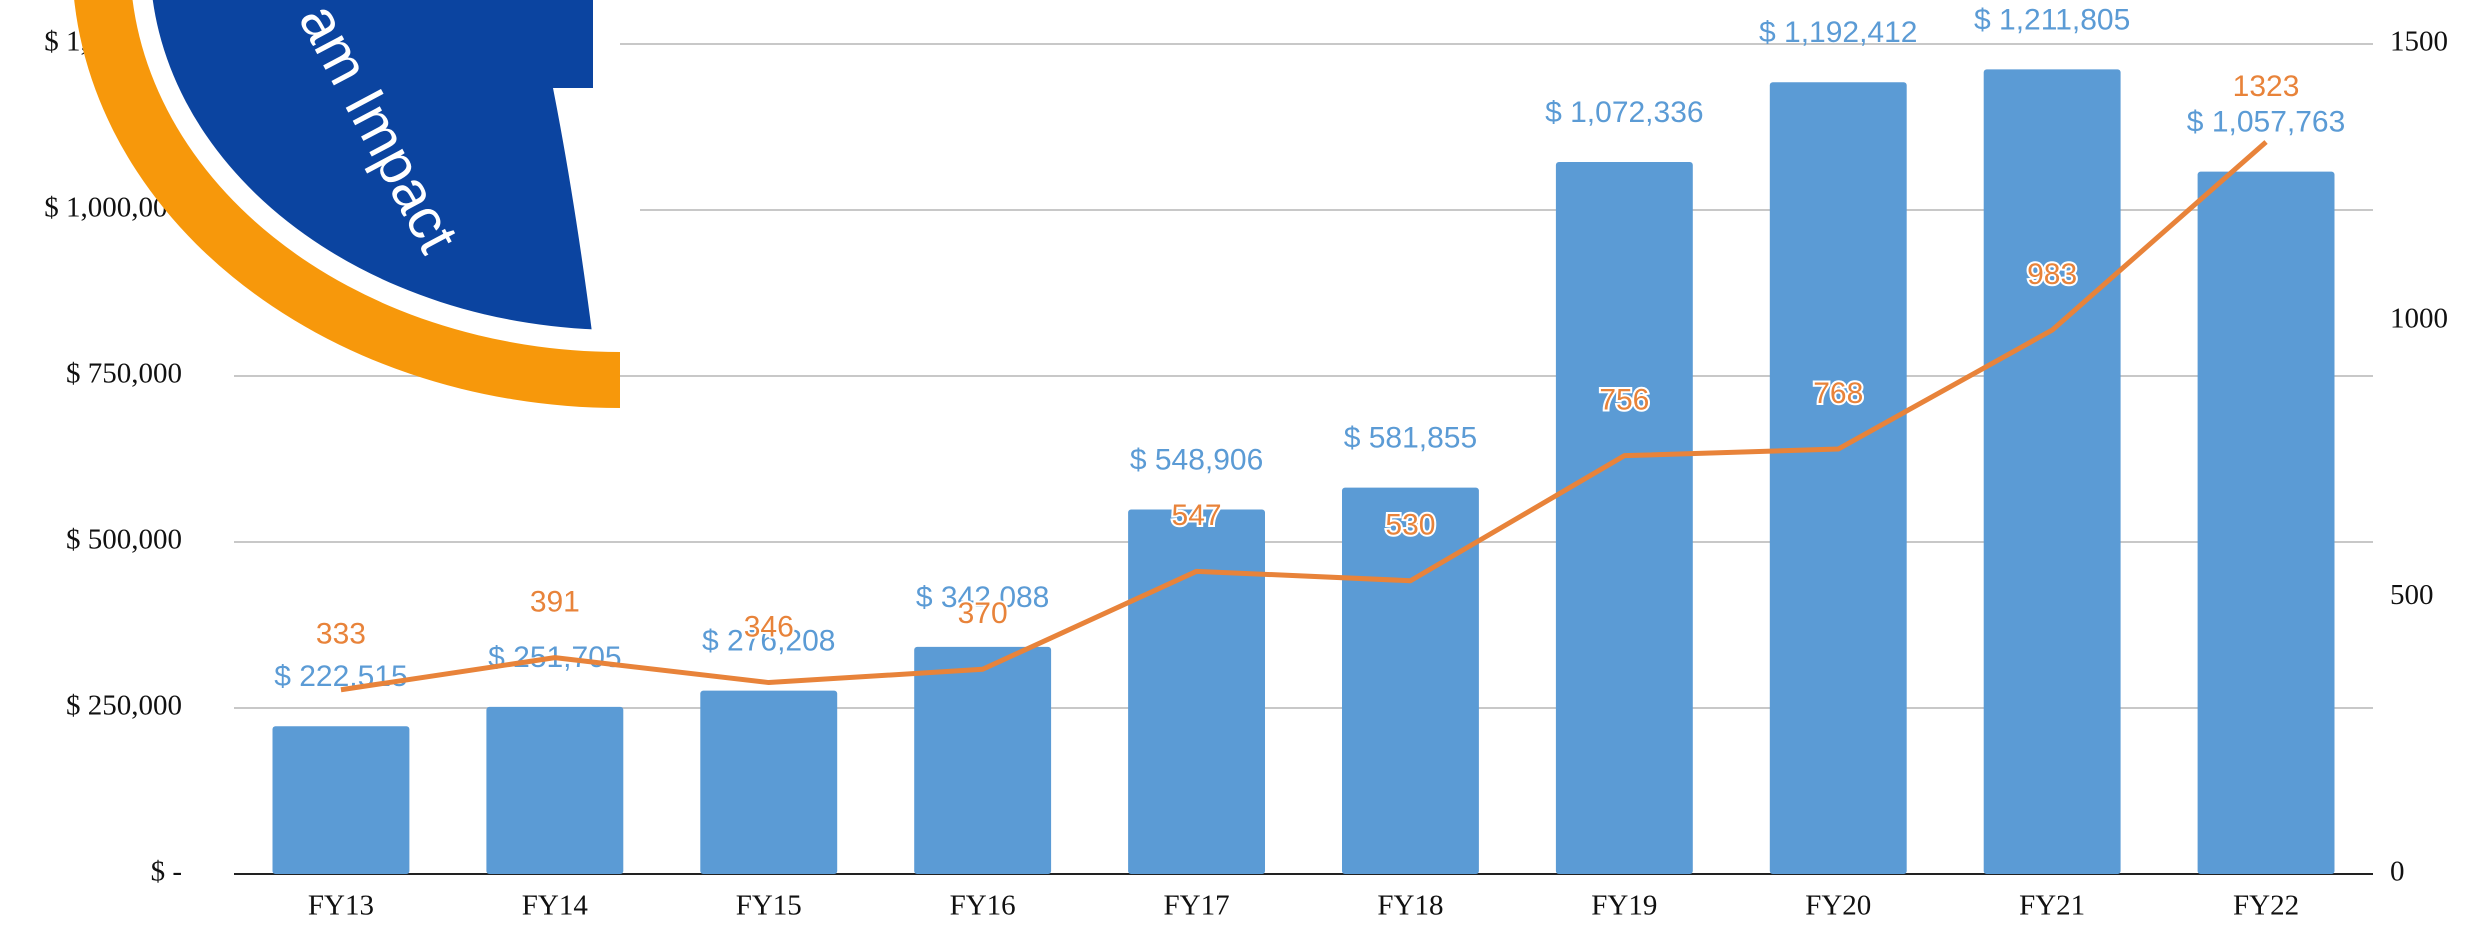 This screenshot has width=2483, height=930. Describe the element at coordinates (1624, 400) in the screenshot. I see `line-value-label: 756` at that location.